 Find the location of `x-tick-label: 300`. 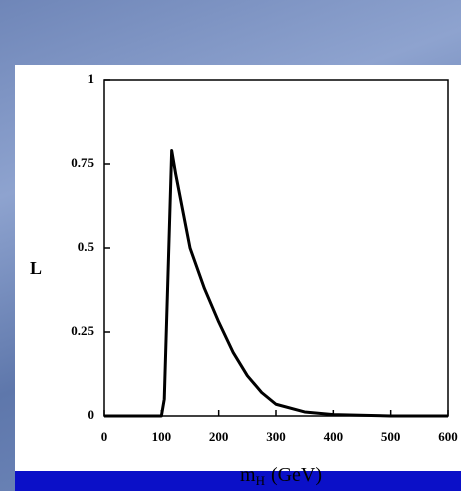

x-tick-label: 300 is located at coordinates (276, 436).